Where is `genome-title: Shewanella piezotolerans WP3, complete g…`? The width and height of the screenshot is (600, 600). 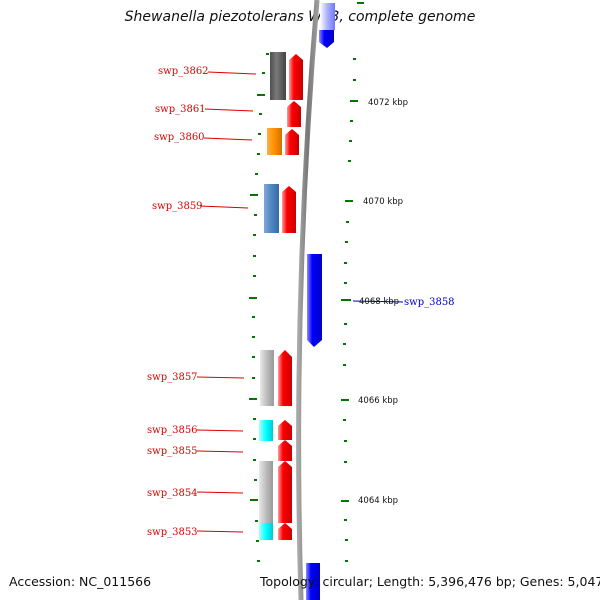
genome-title: Shewanella piezotolerans WP3, complete g… is located at coordinates (300, 17).